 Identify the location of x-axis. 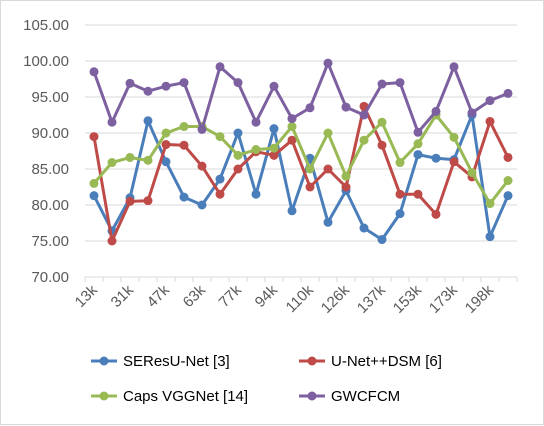
(301, 279).